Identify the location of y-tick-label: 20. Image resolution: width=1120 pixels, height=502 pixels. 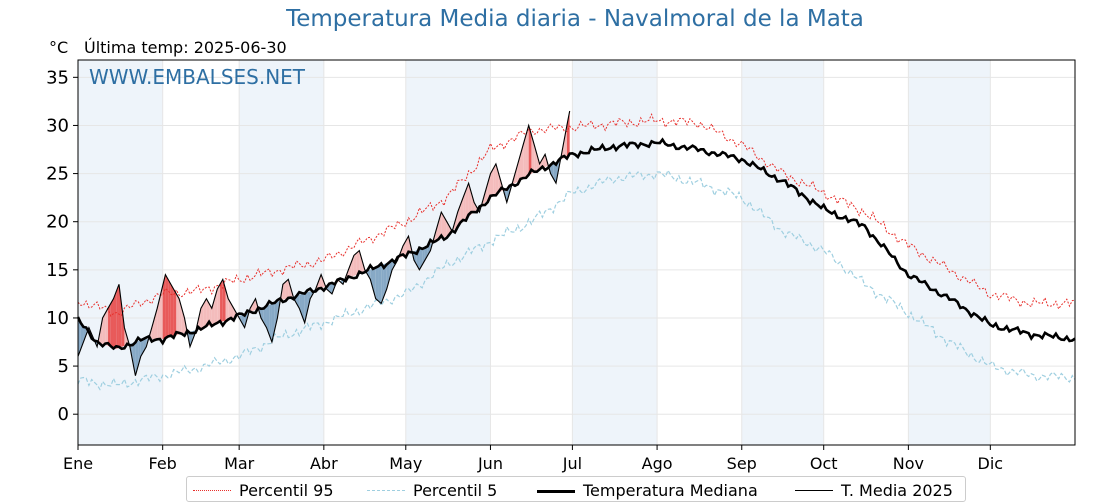
(57, 222).